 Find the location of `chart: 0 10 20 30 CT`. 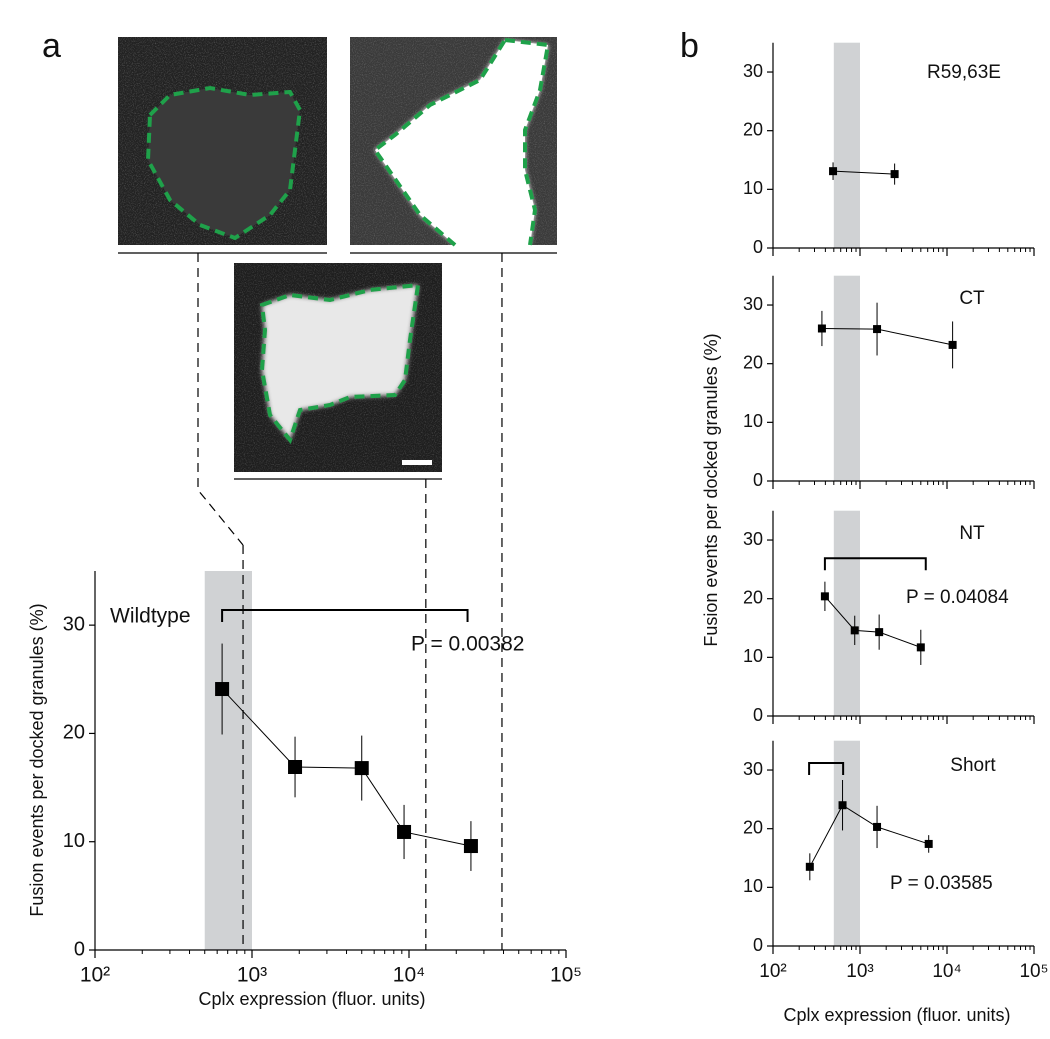

chart: 0 10 20 30 CT is located at coordinates (889, 382).